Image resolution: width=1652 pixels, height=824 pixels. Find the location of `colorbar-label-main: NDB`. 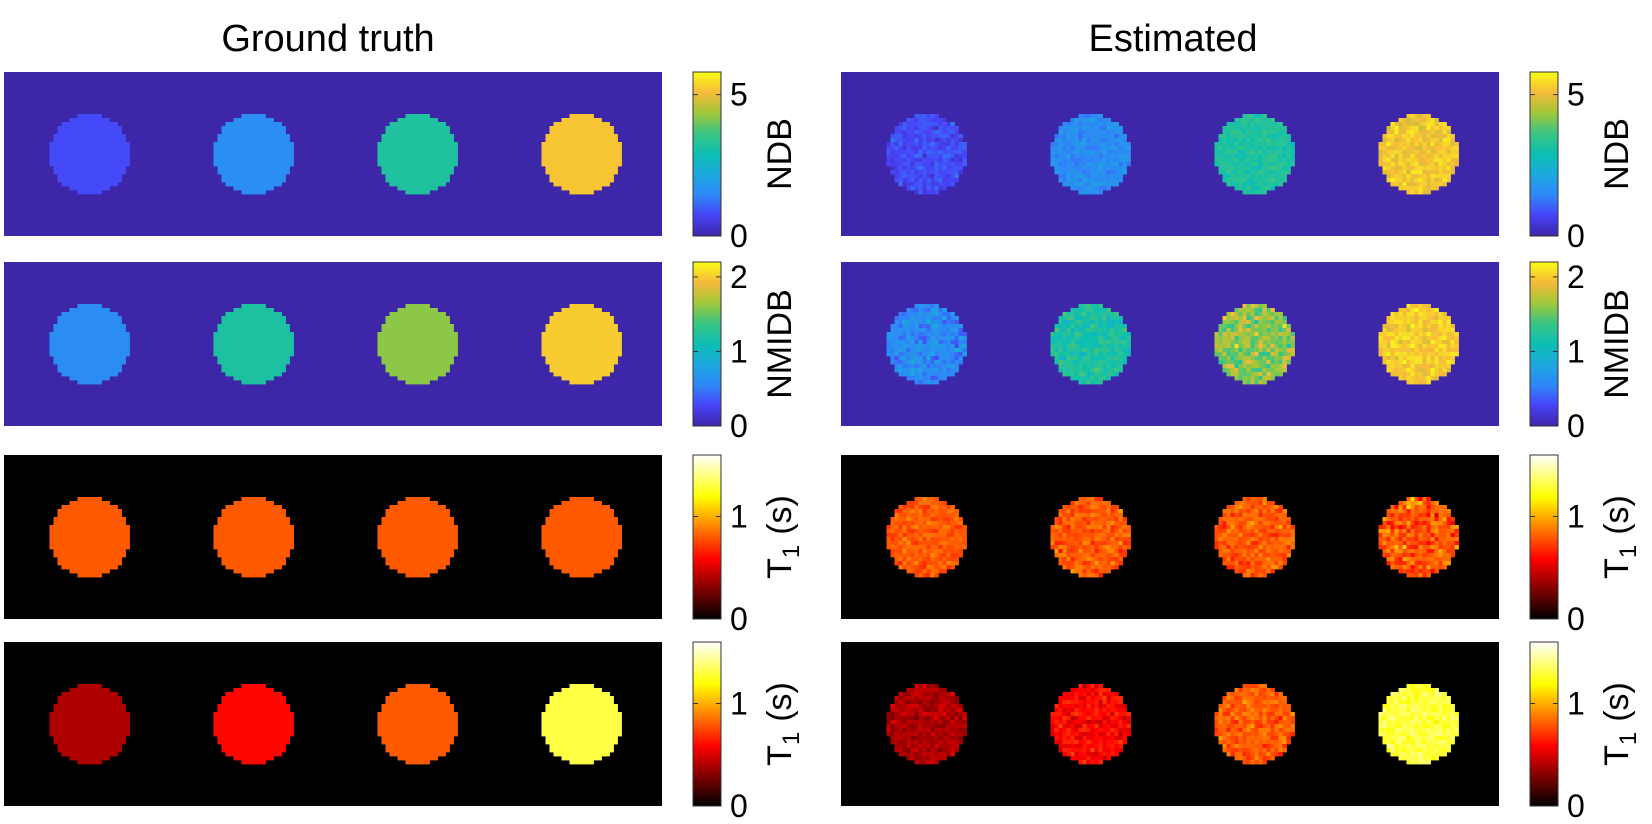

colorbar-label-main: NDB is located at coordinates (1617, 154).